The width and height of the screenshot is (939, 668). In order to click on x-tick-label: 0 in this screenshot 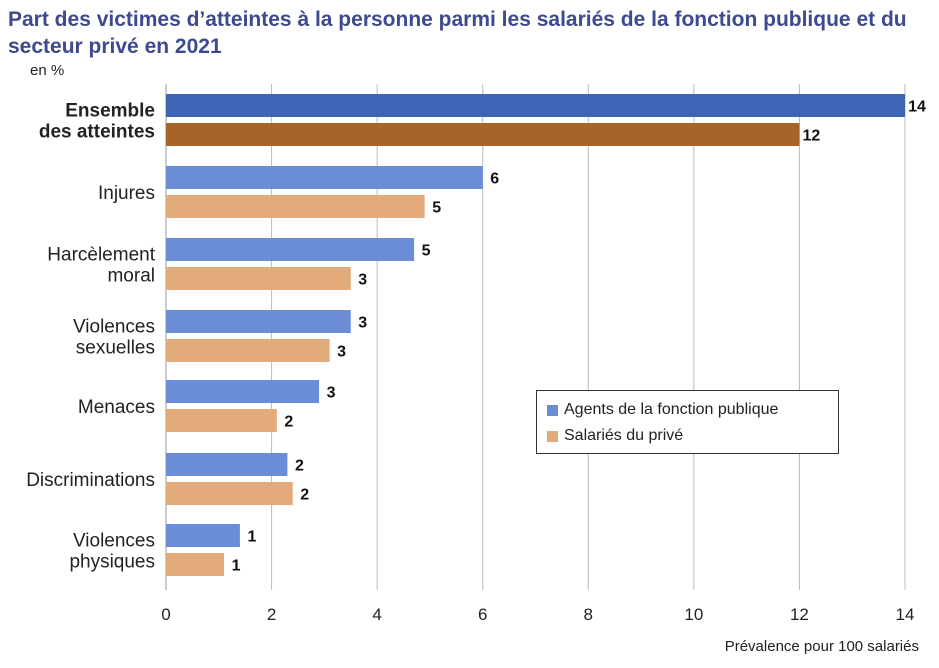, I will do `click(165, 614)`.